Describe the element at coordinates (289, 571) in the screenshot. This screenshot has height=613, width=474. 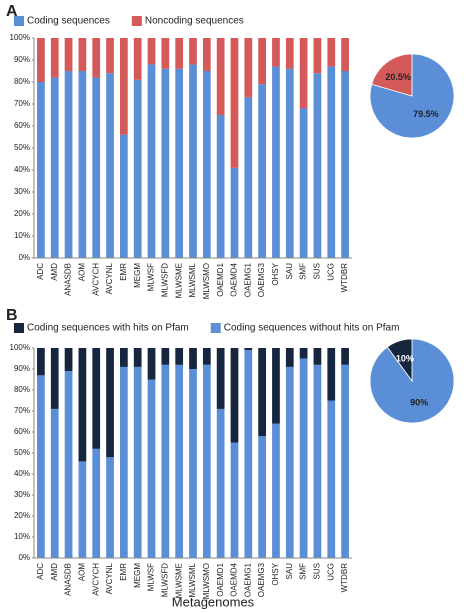
I see `x-tick-label: SAU` at that location.